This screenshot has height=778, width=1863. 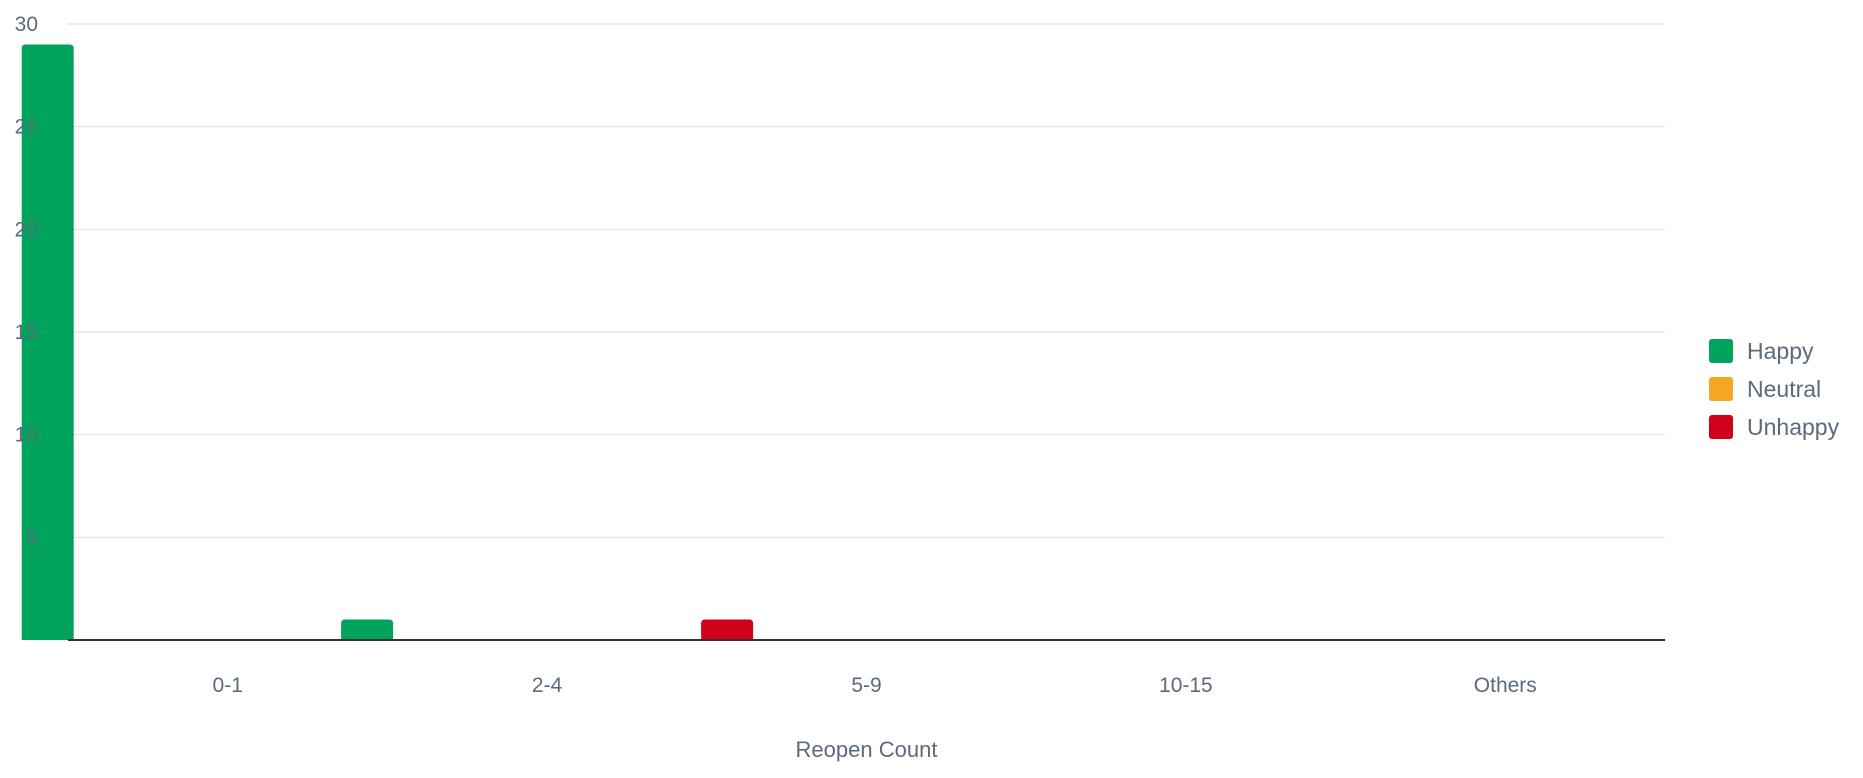 What do you see at coordinates (26, 332) in the screenshot?
I see `y-tick-label: 15` at bounding box center [26, 332].